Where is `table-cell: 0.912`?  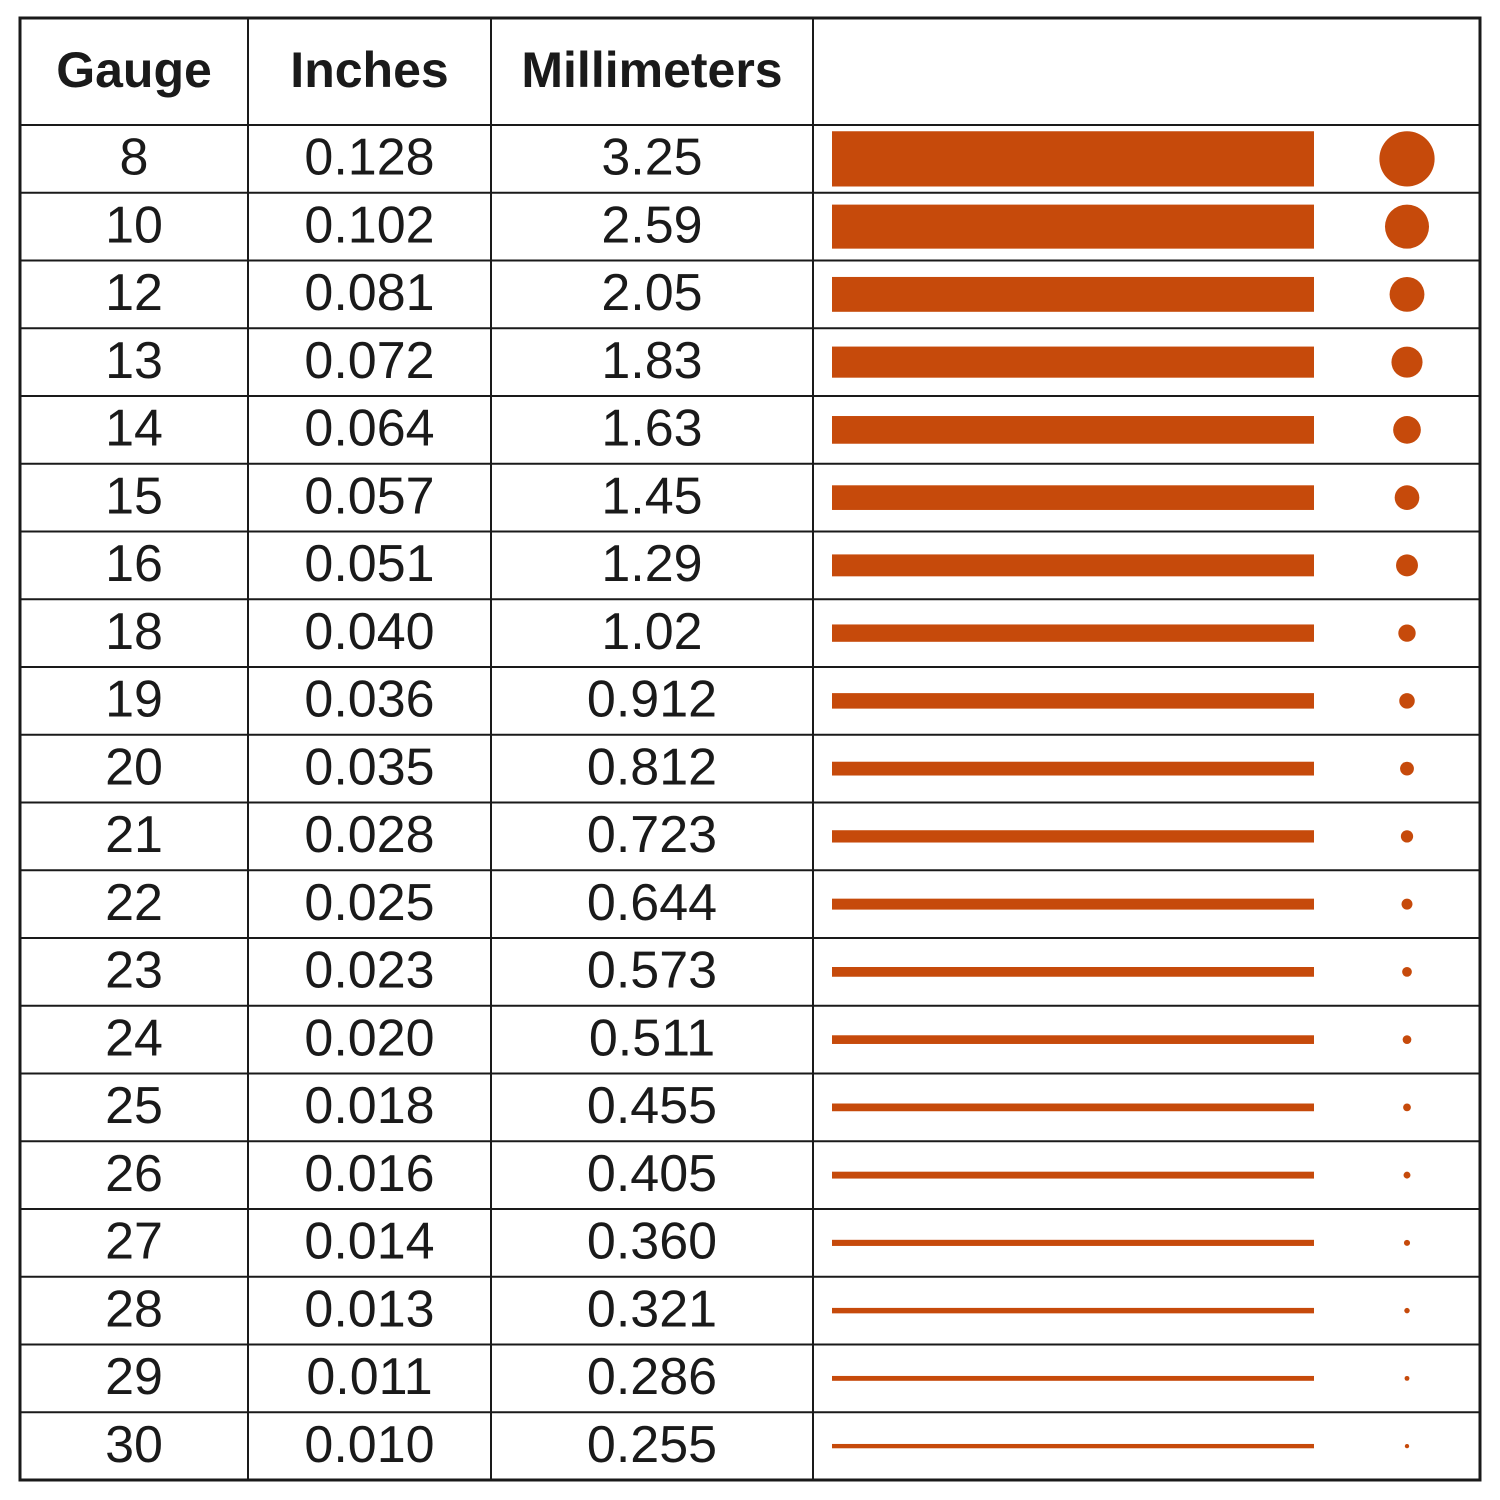
table-cell: 0.912 is located at coordinates (652, 700).